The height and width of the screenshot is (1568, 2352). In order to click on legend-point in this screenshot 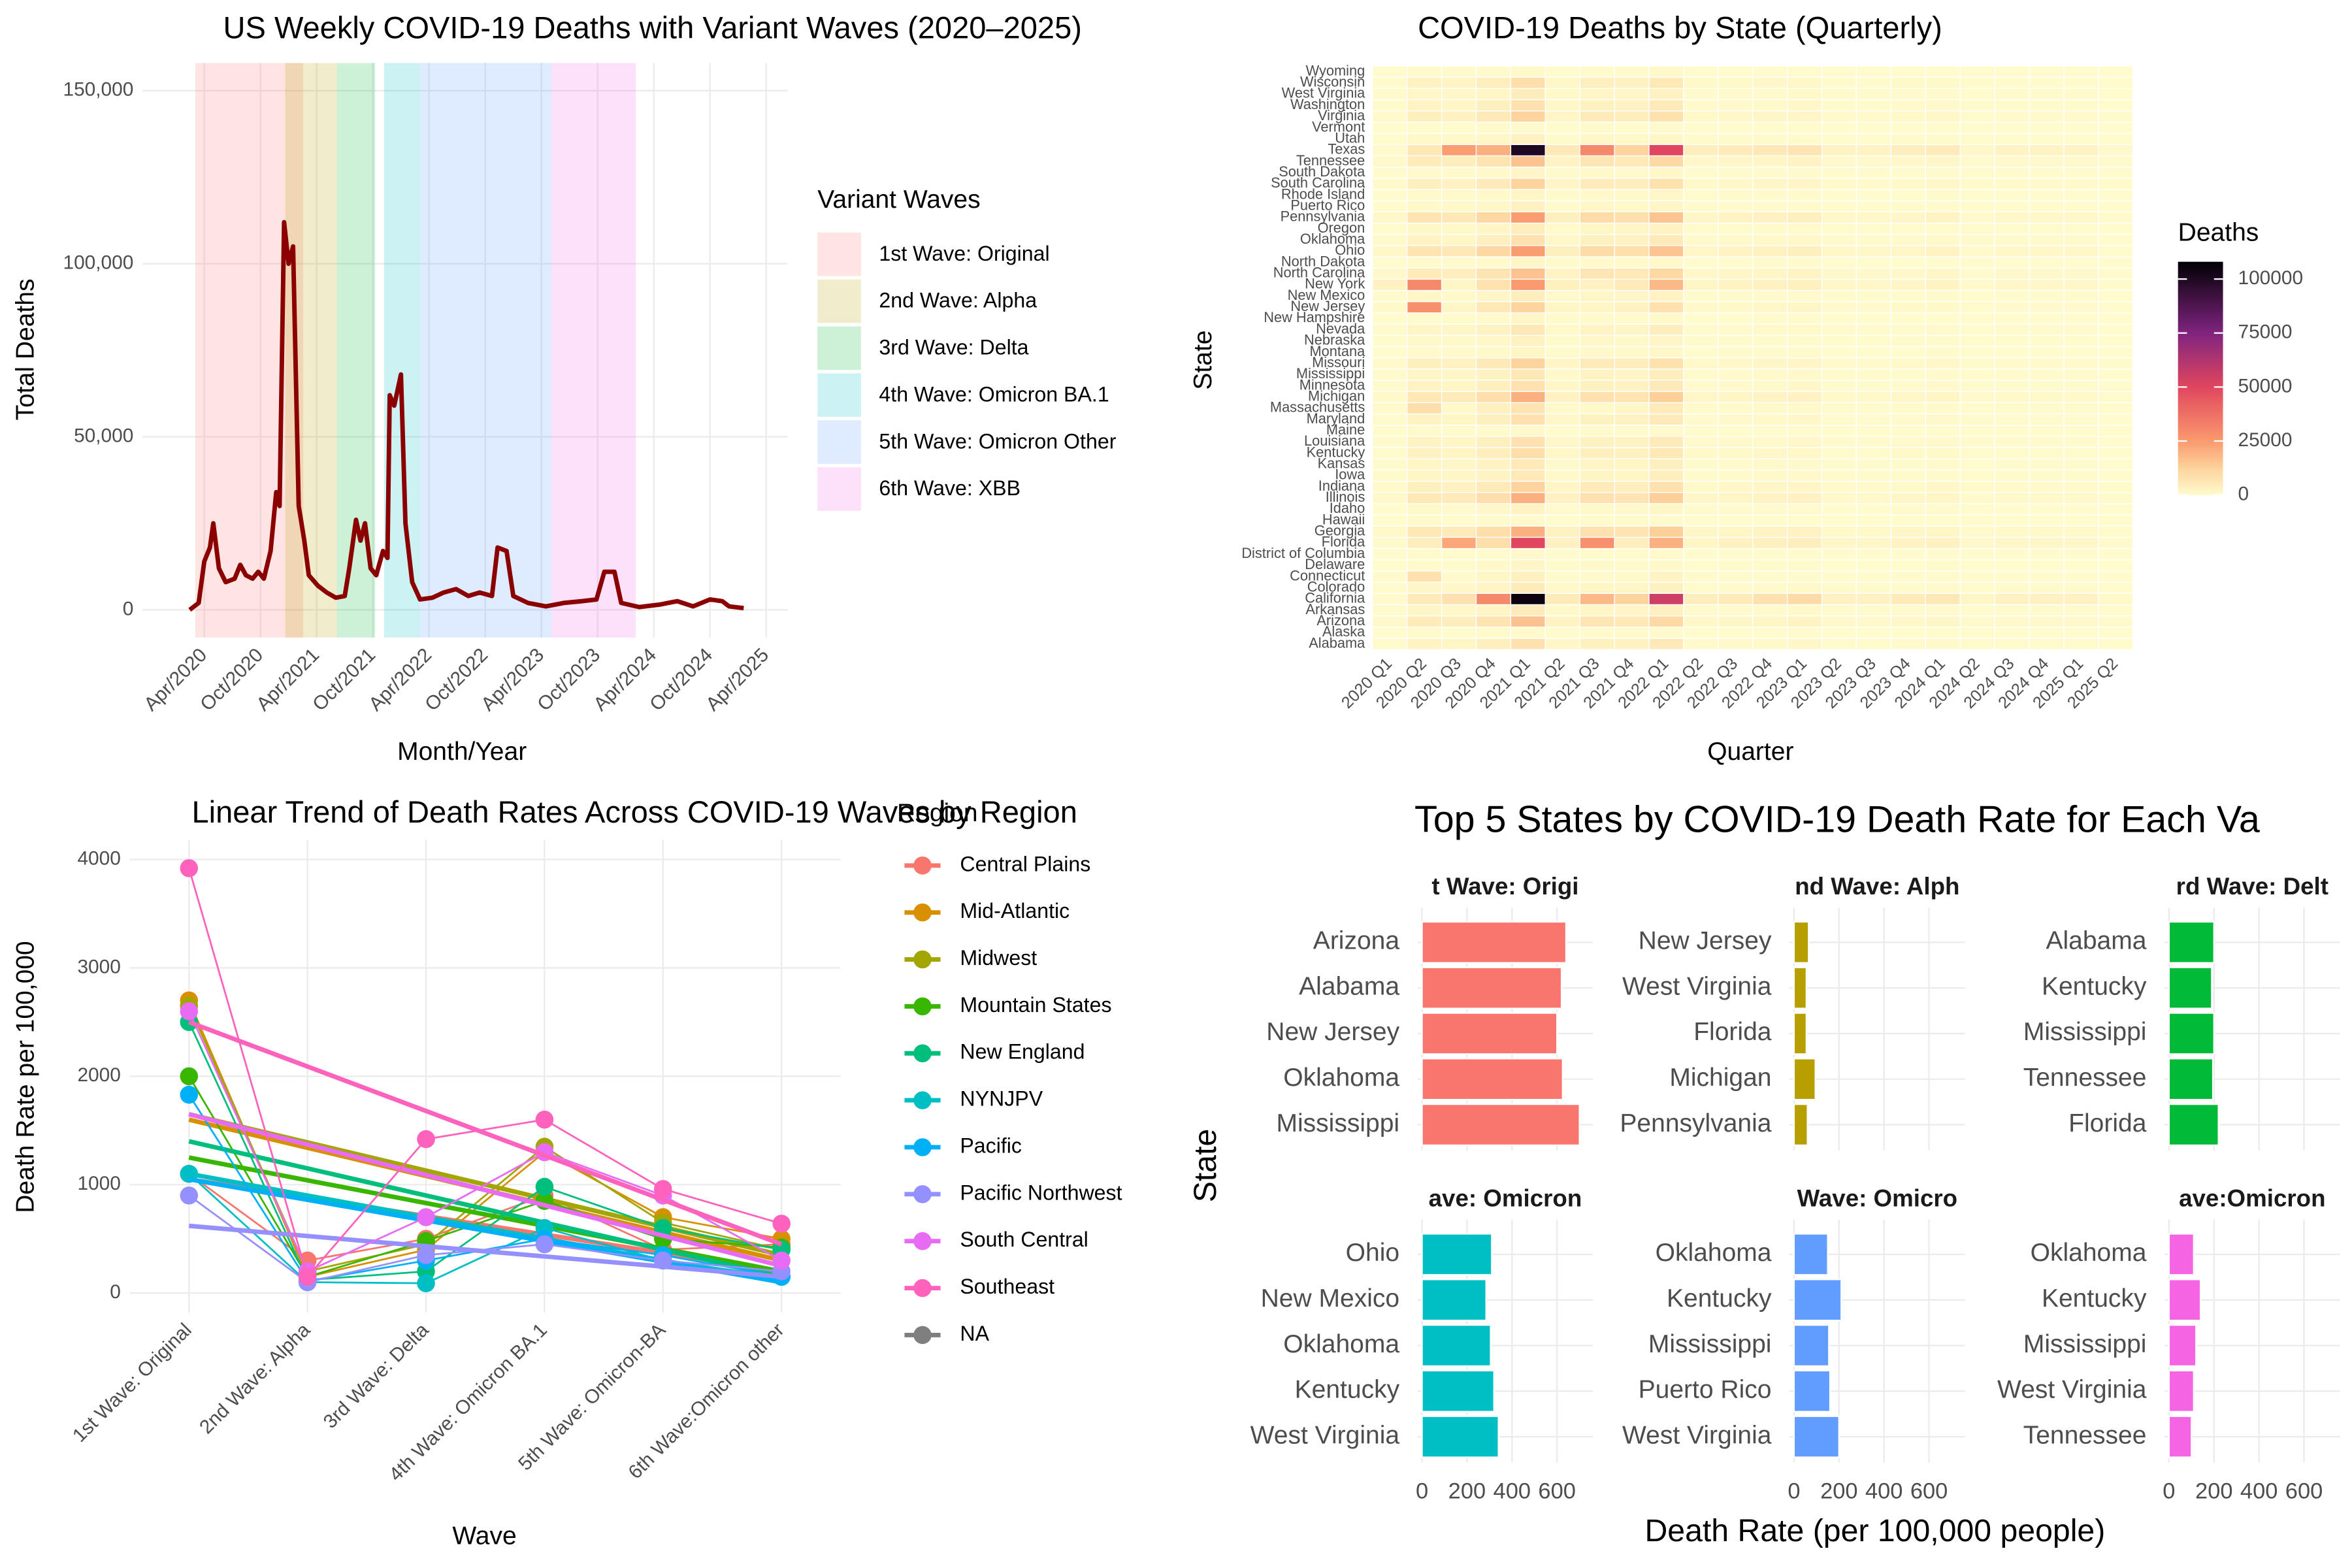, I will do `click(922, 1100)`.